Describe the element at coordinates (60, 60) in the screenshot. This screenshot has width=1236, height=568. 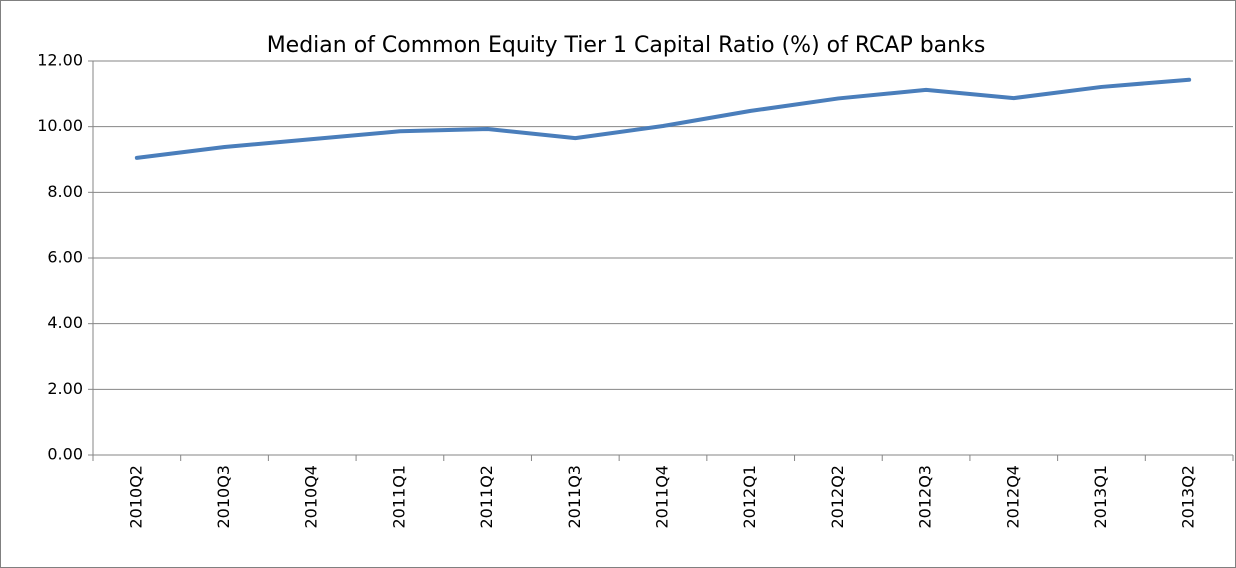
I see `y-tick-label: 12.00` at that location.